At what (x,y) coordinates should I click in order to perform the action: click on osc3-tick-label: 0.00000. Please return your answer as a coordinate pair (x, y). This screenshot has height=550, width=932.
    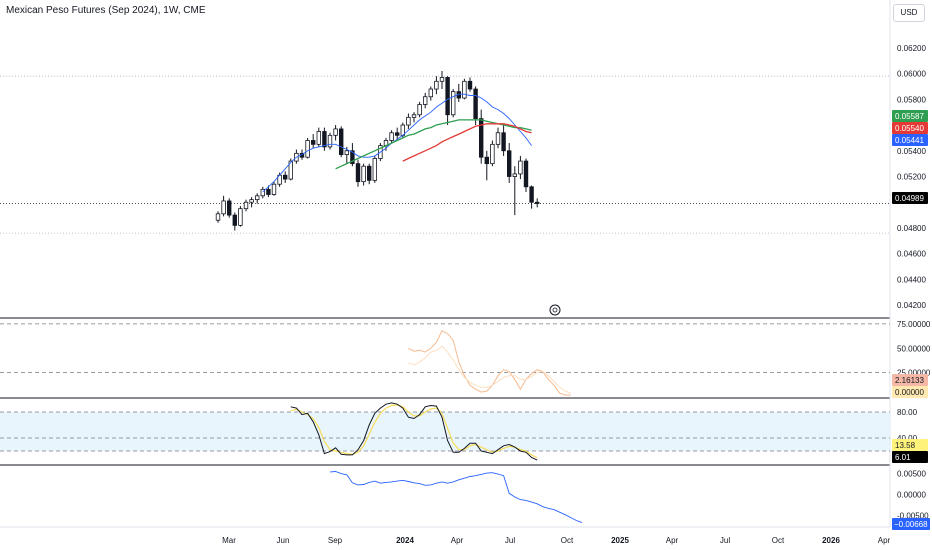
    Looking at the image, I should click on (911, 495).